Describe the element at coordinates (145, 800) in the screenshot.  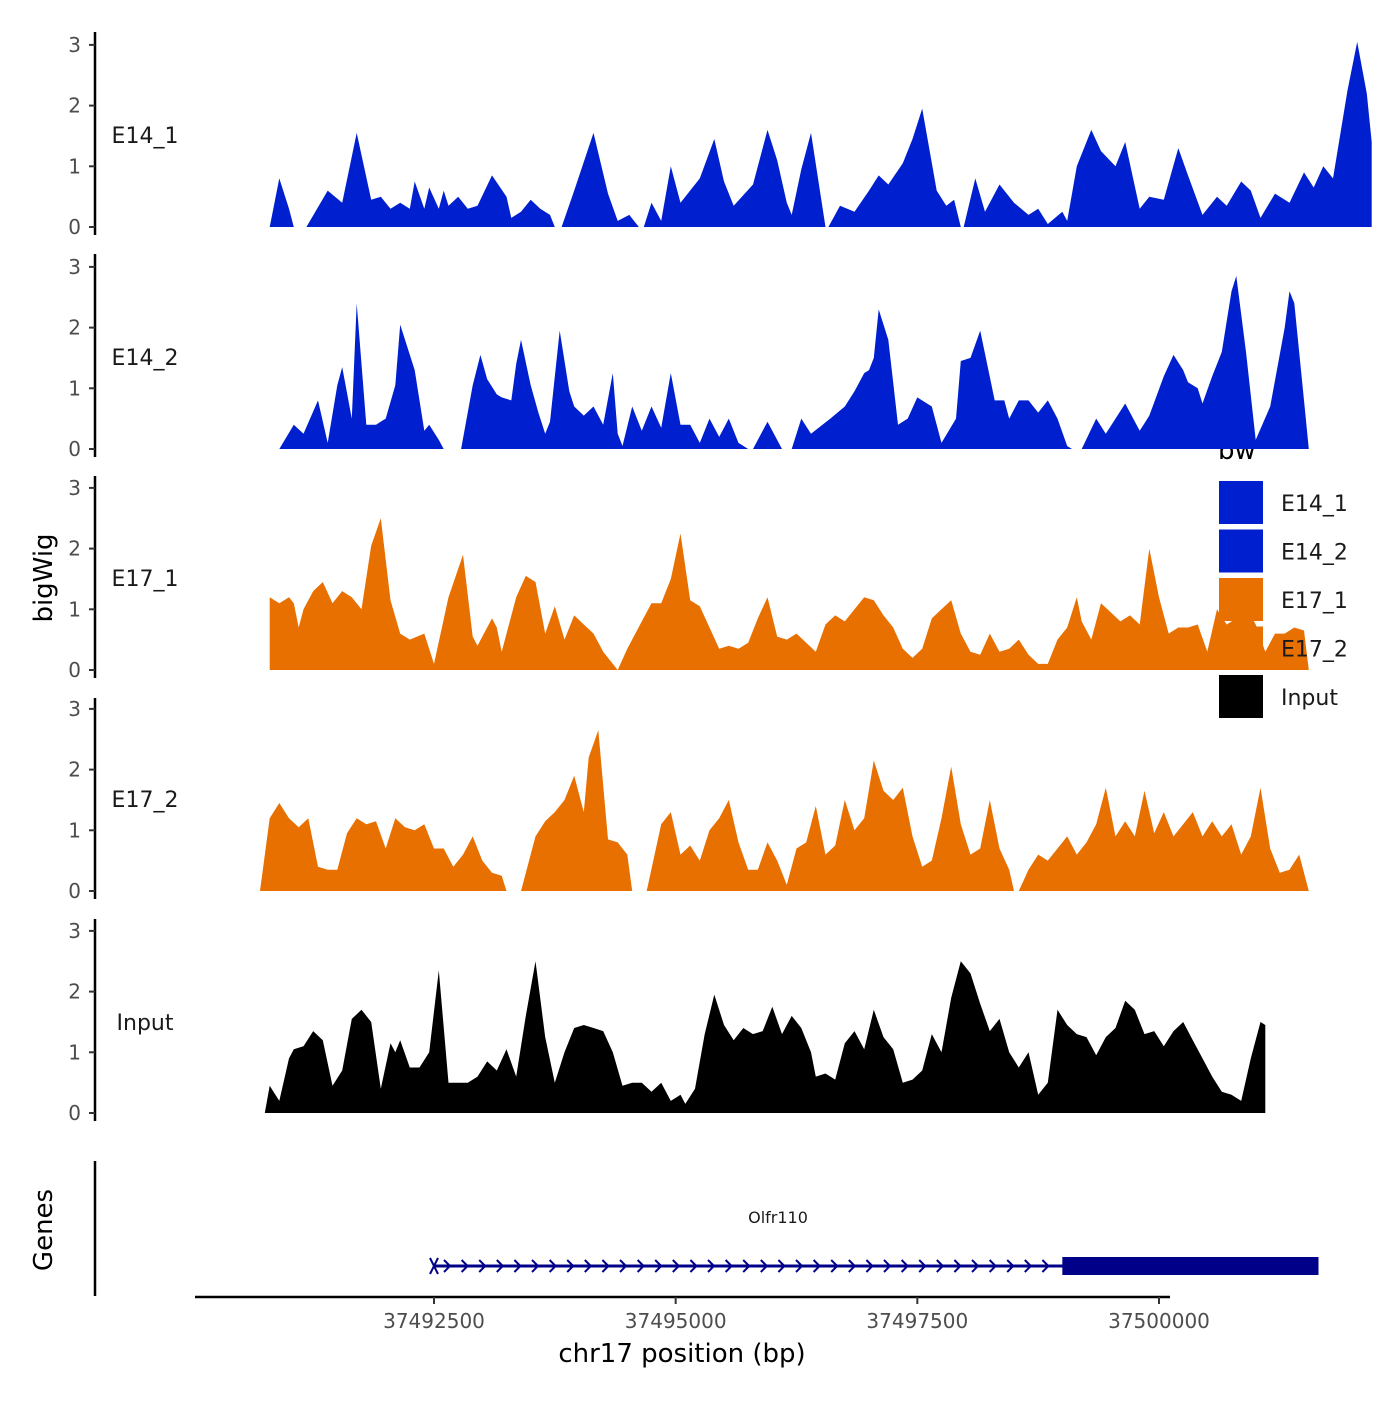
I see `track-label-E17_2: E17_2` at that location.